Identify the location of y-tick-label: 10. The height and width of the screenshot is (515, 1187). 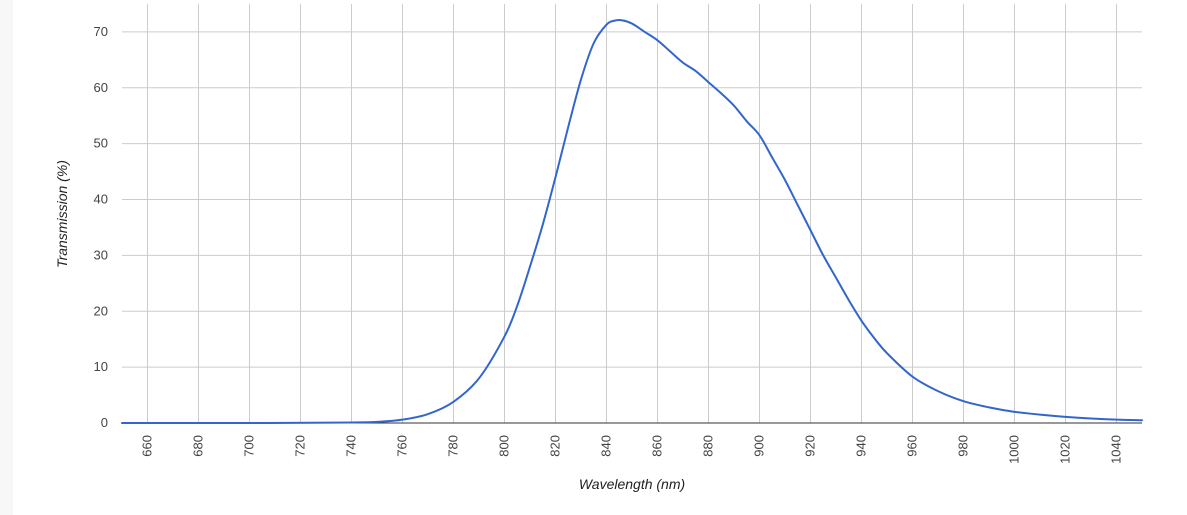
(101, 366).